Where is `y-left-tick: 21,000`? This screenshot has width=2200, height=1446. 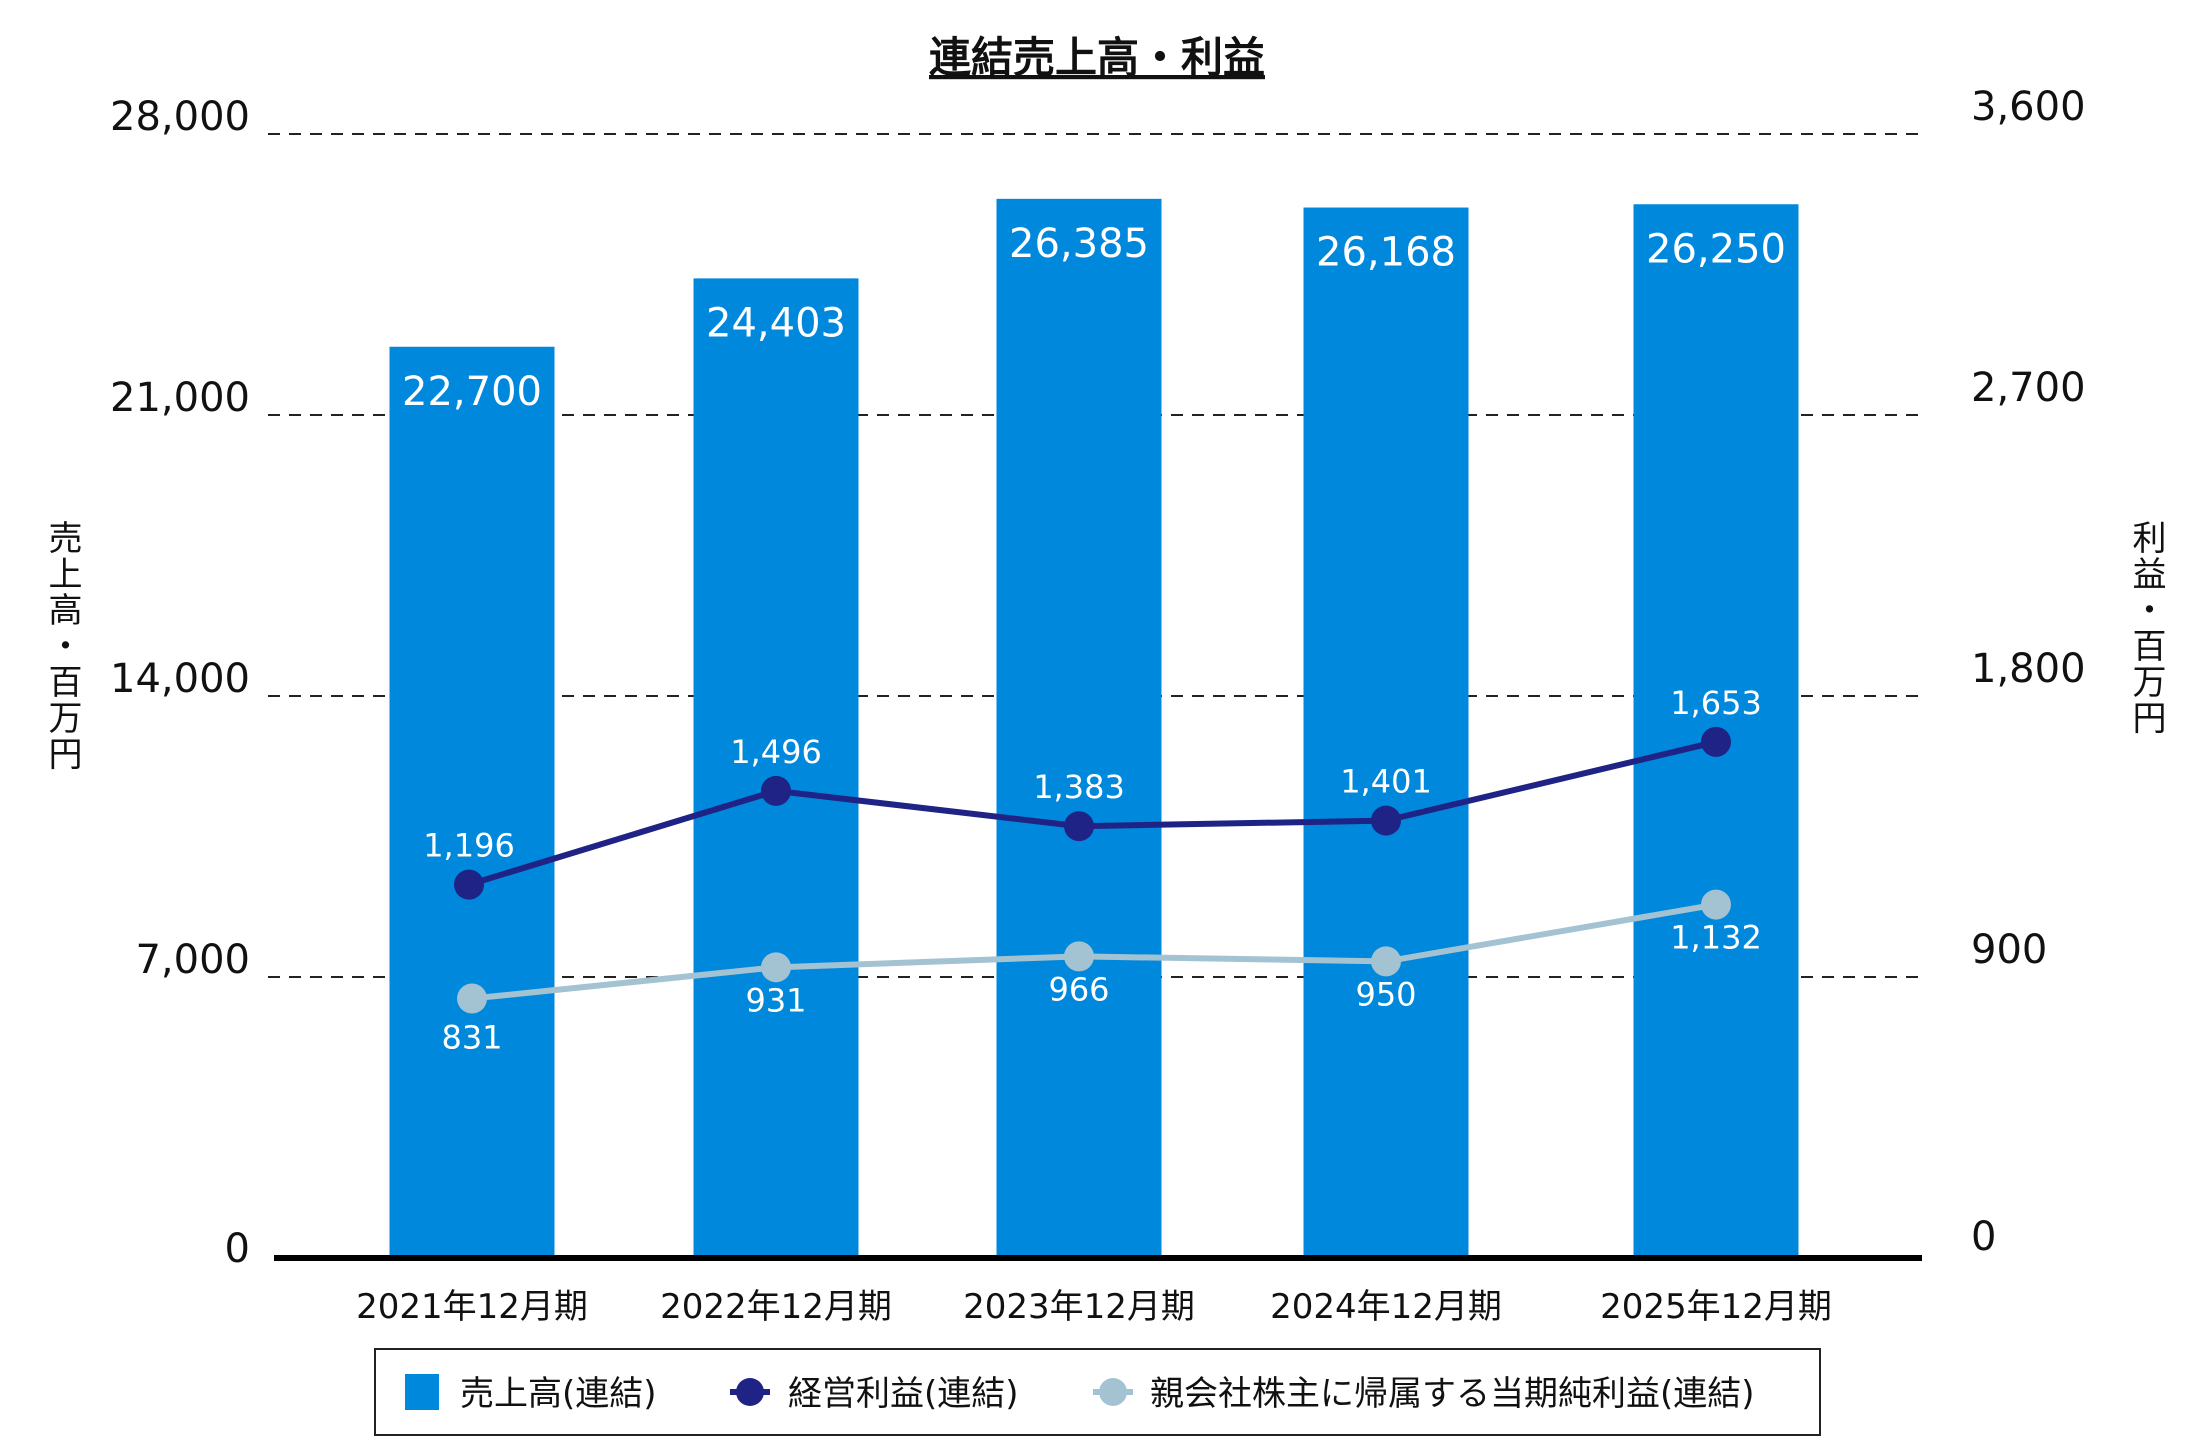
y-left-tick: 21,000 is located at coordinates (180, 398).